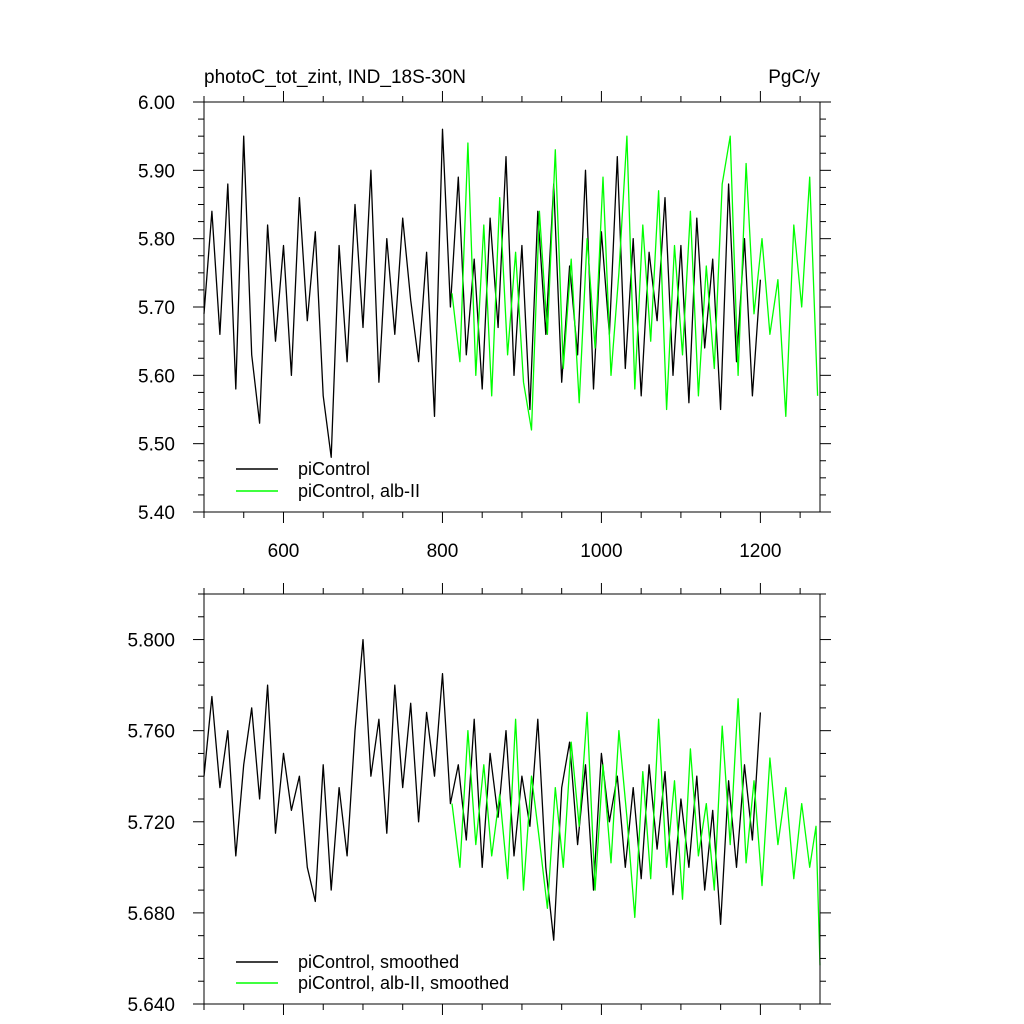 Image resolution: width=1024 pixels, height=1024 pixels. What do you see at coordinates (156, 376) in the screenshot?
I see `y-tick-label: 5.60` at bounding box center [156, 376].